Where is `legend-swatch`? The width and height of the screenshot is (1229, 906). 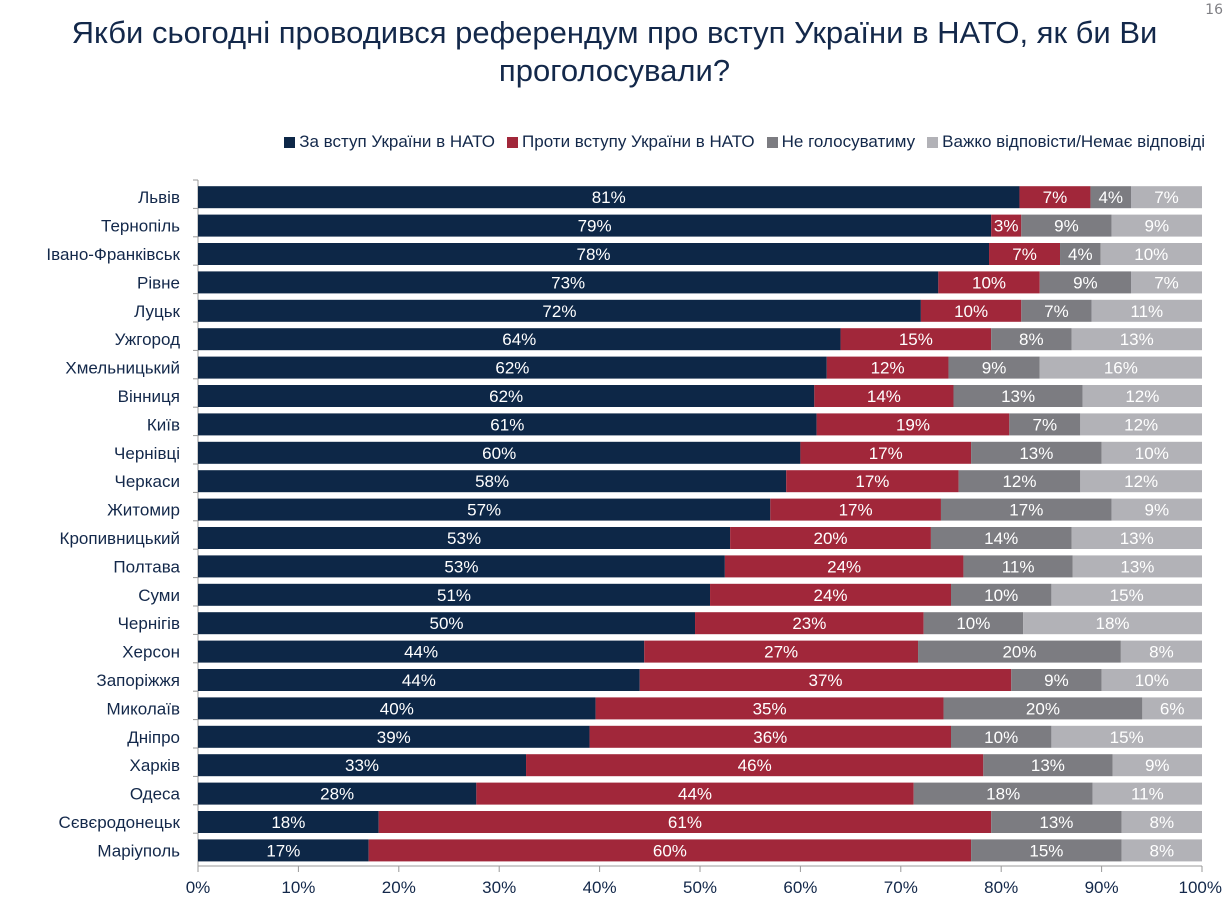 legend-swatch is located at coordinates (933, 142).